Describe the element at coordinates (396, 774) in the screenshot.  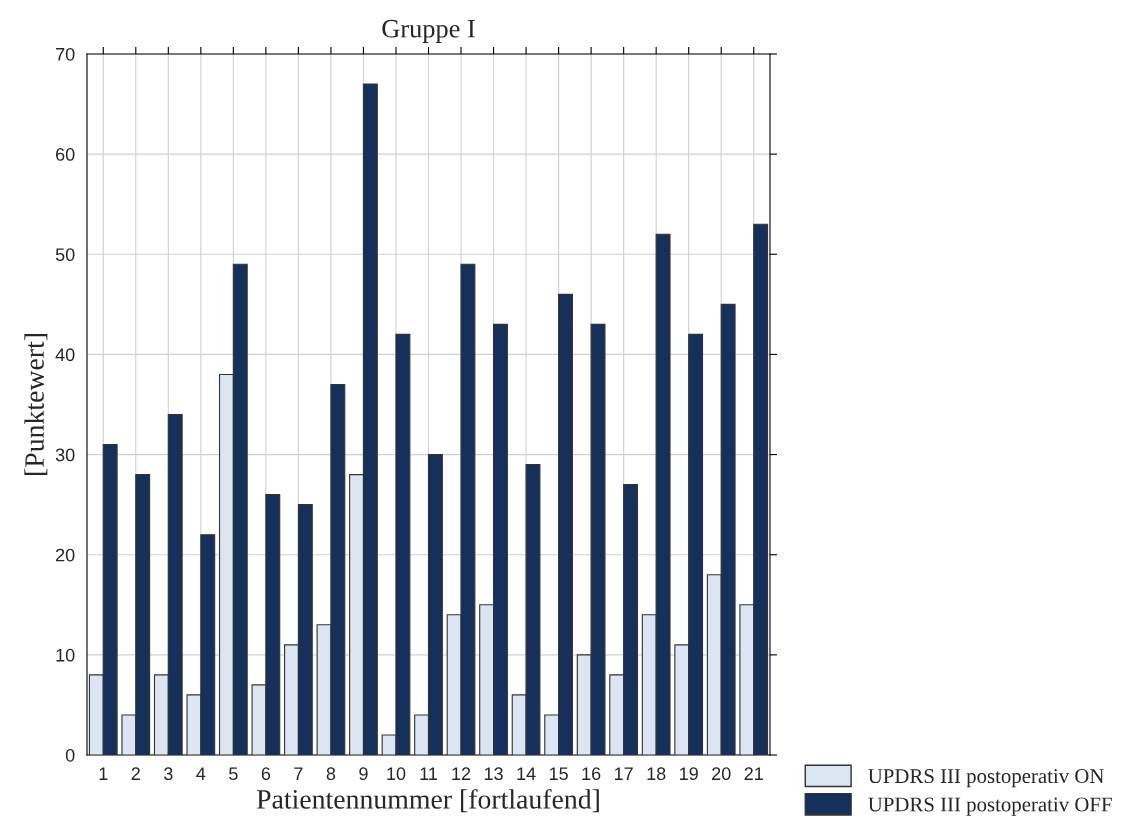
I see `x-tick-label: 10` at that location.